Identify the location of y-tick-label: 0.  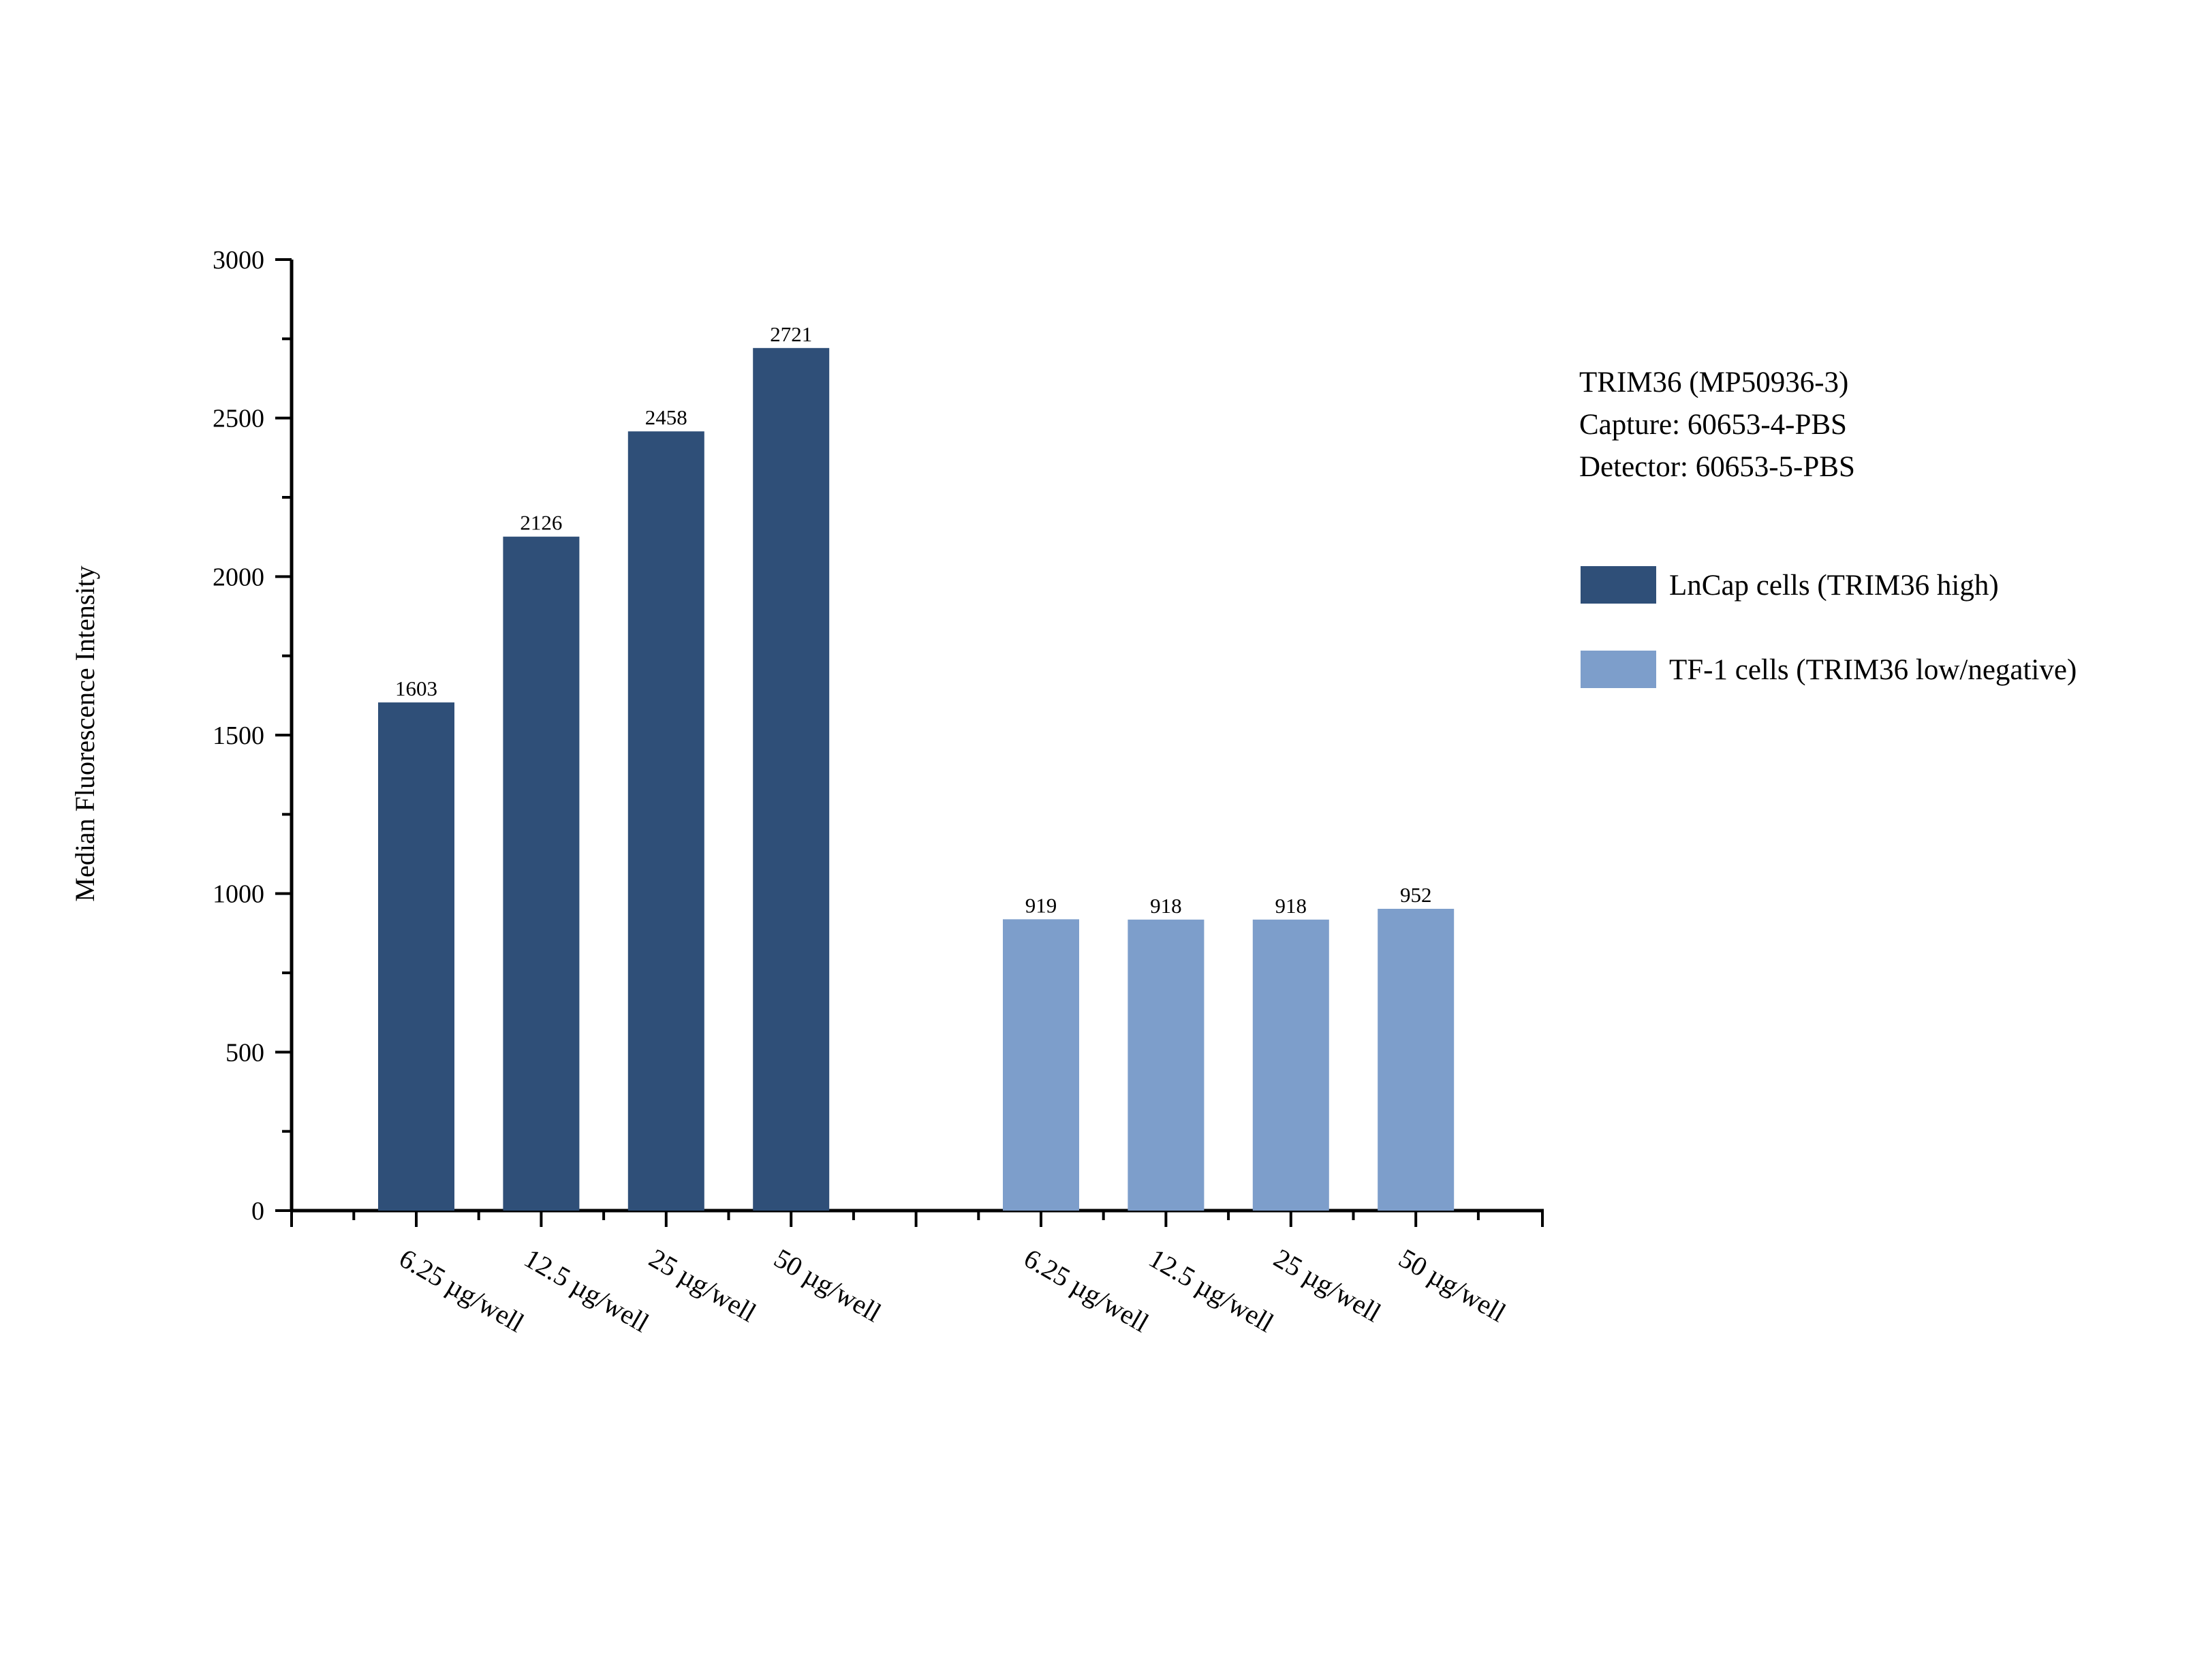
(257, 1211).